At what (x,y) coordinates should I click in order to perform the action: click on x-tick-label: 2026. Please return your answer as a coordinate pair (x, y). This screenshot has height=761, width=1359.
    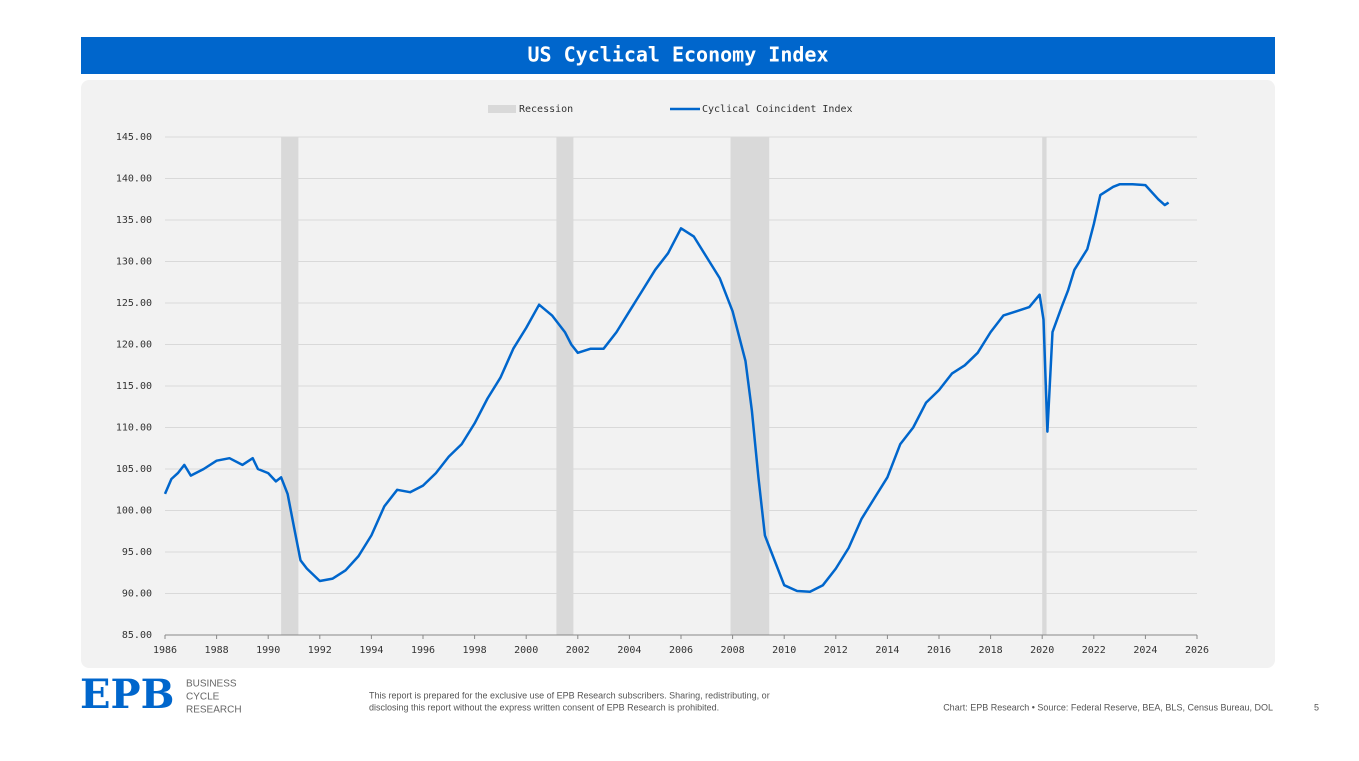
    Looking at the image, I should click on (1197, 650).